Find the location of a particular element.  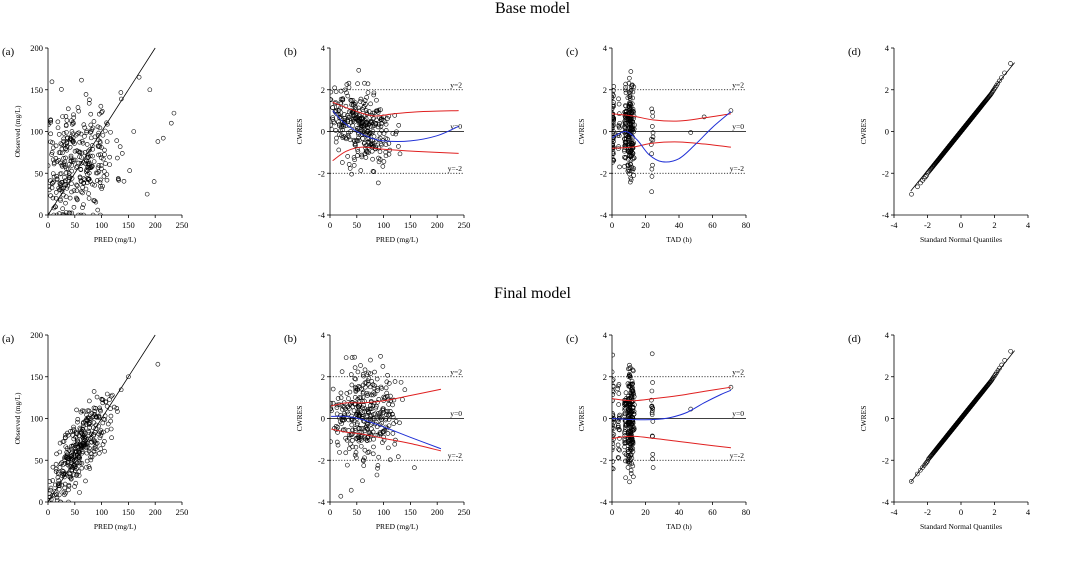

x-tick-label: 2 is located at coordinates (994, 512).